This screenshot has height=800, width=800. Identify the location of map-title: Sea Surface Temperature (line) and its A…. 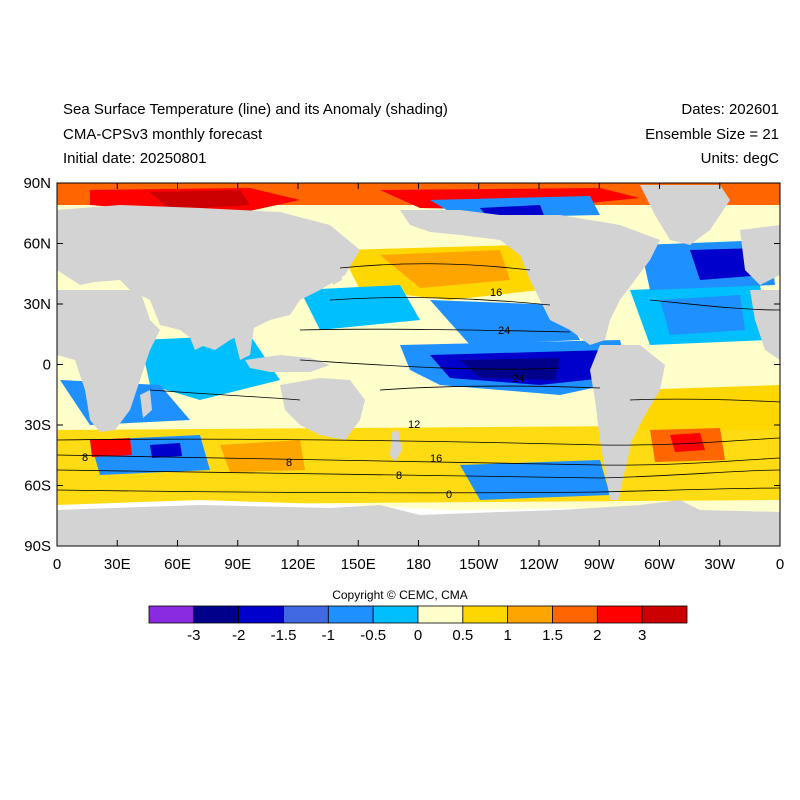
(255, 109).